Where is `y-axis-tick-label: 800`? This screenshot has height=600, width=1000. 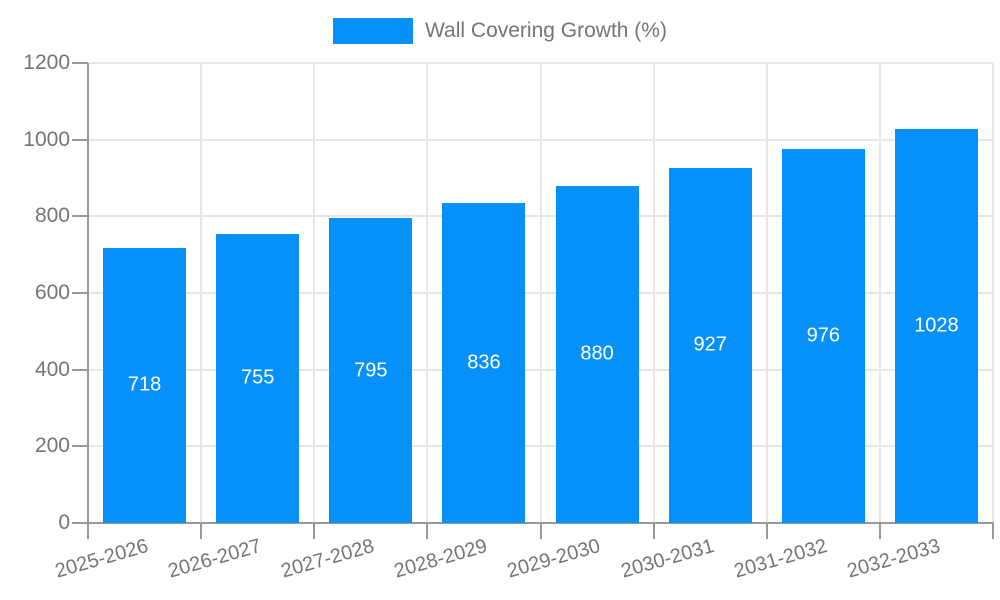
y-axis-tick-label: 800 is located at coordinates (52, 216).